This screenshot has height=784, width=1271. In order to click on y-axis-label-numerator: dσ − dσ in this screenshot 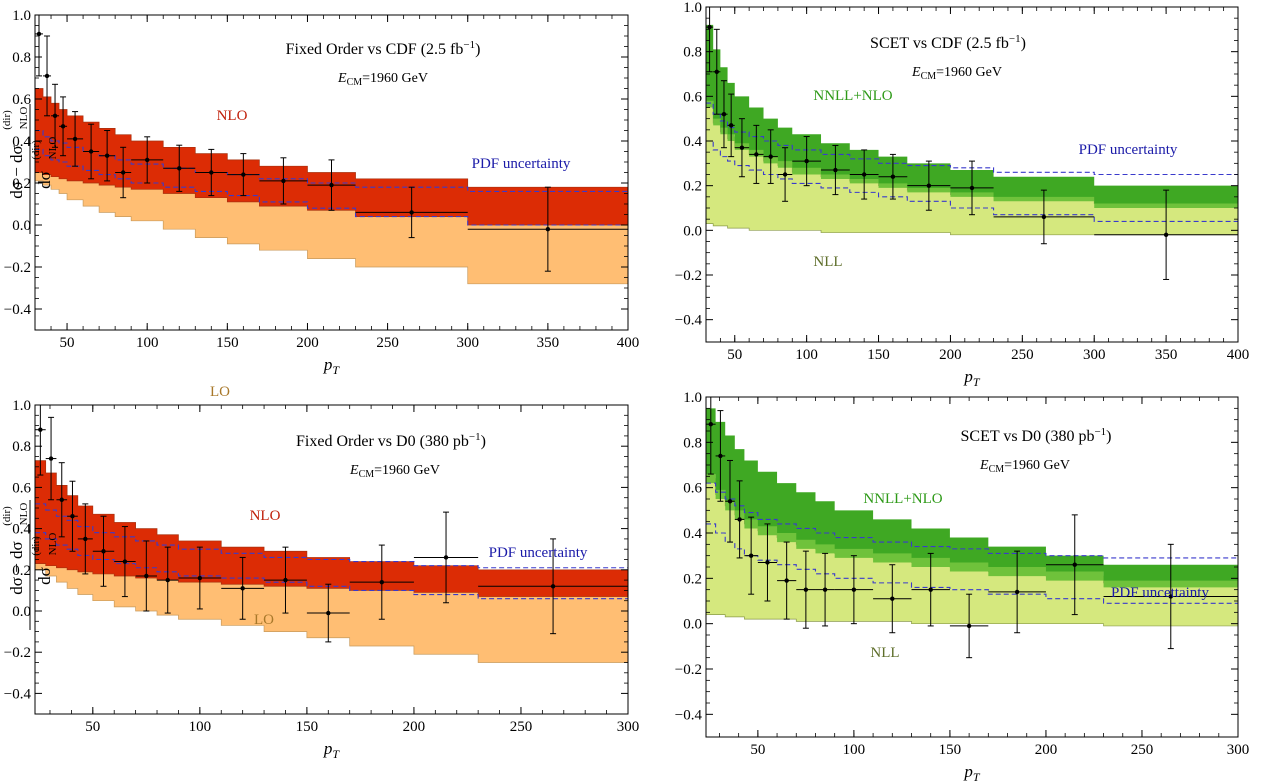, I will do `click(16, 567)`.